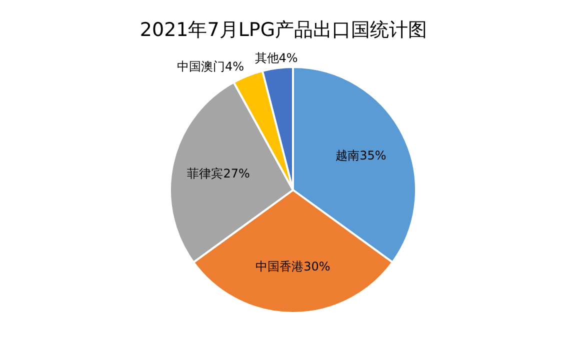 The width and height of the screenshot is (567, 340). Describe the element at coordinates (361, 155) in the screenshot. I see `slice-label: 越南35%` at that location.